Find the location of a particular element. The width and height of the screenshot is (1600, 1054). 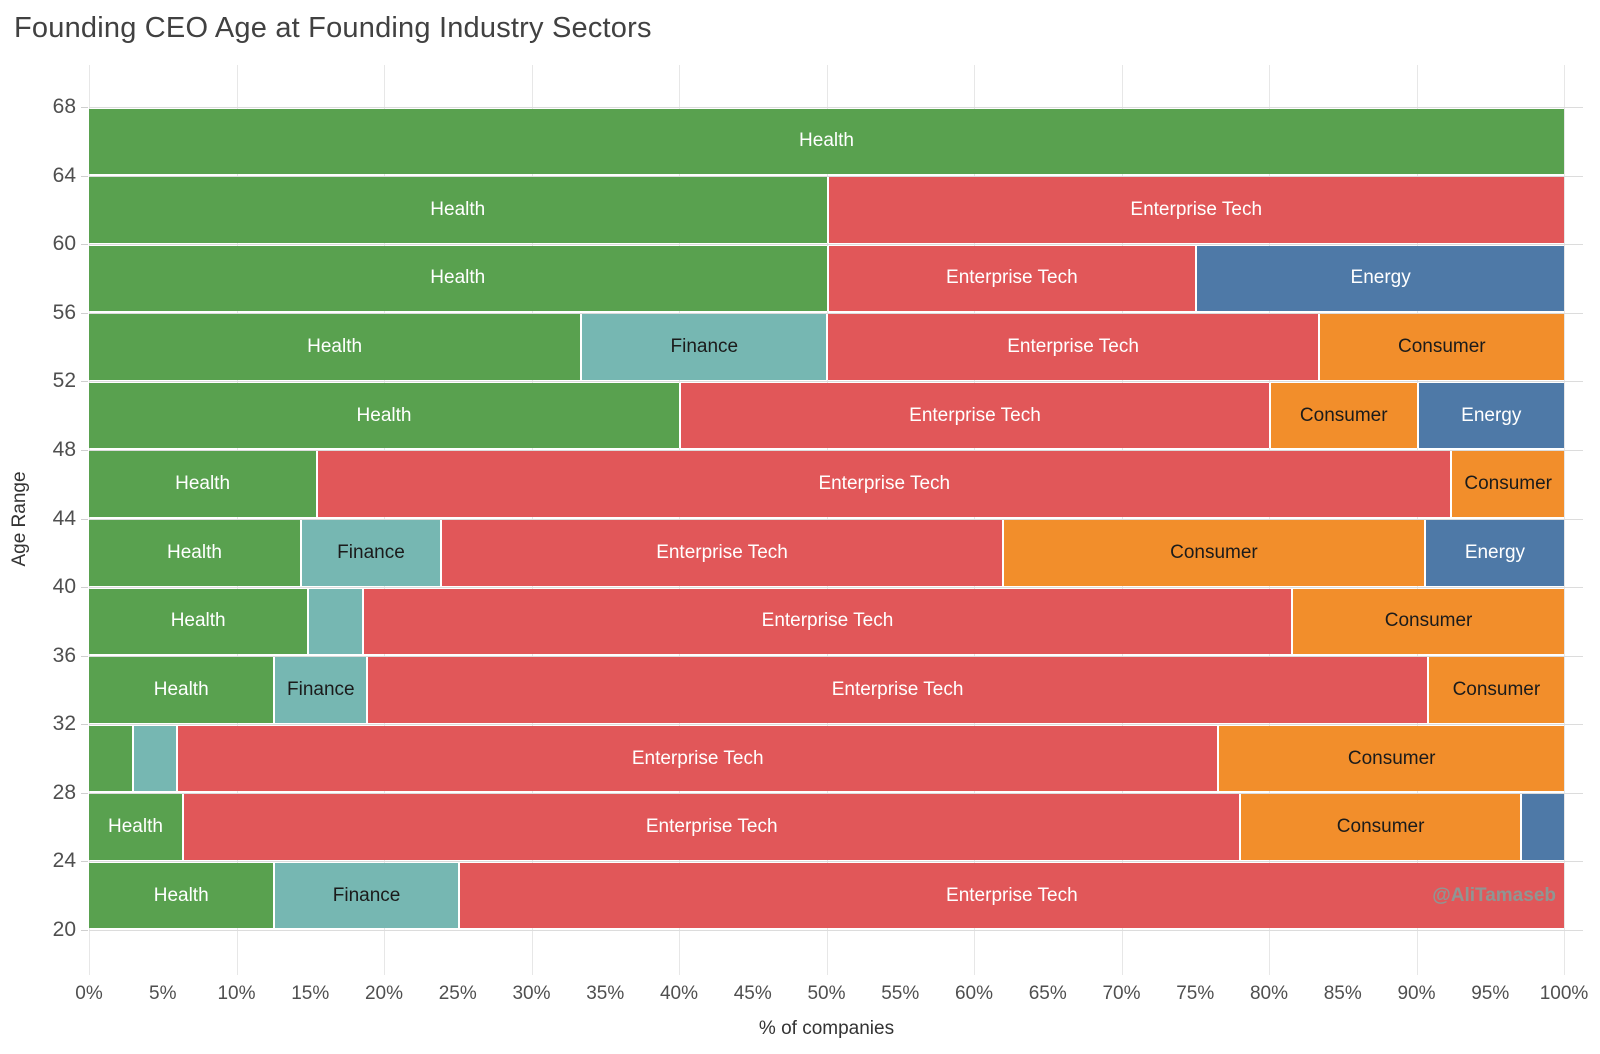

age-band-row: Health Finance Enterprise Tech is located at coordinates (826, 895).